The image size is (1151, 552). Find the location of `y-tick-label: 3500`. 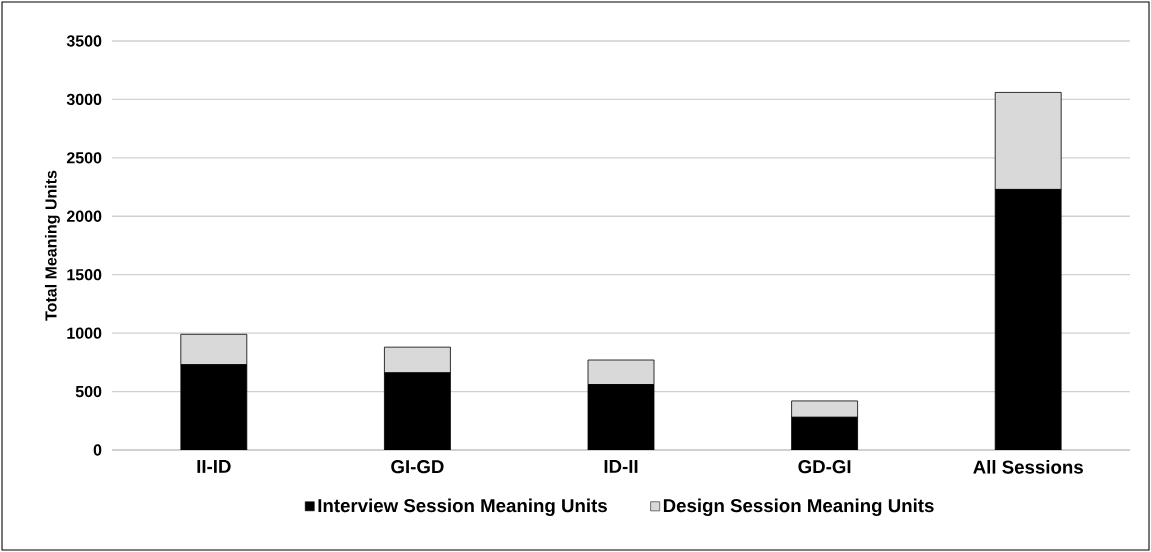

y-tick-label: 3500 is located at coordinates (84, 41).